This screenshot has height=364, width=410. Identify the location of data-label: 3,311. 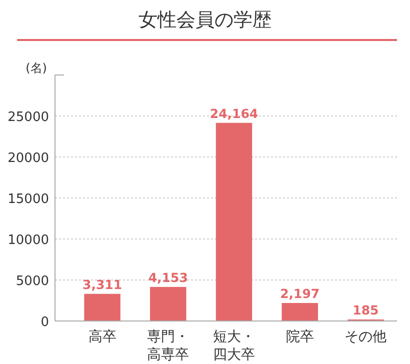
(102, 284).